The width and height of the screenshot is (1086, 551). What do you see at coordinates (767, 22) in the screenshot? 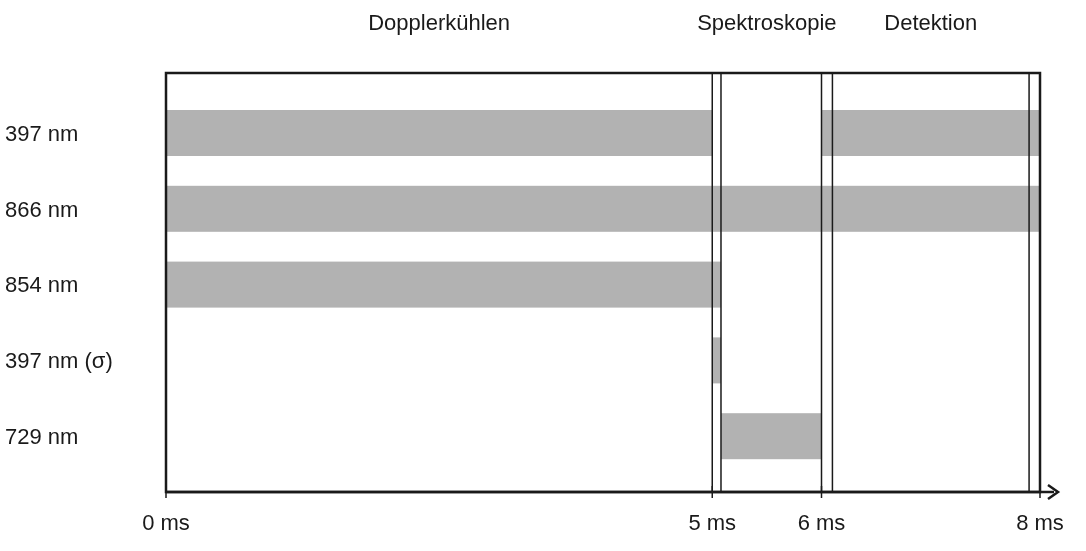
I see `text: Spektroskopie` at bounding box center [767, 22].